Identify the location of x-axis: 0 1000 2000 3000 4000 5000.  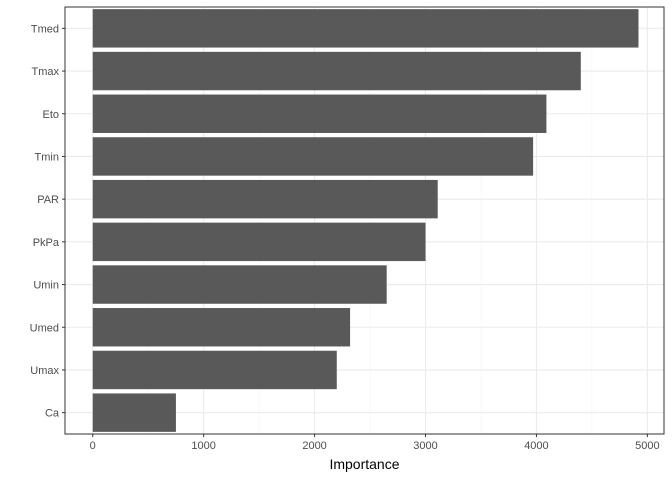
(375, 443).